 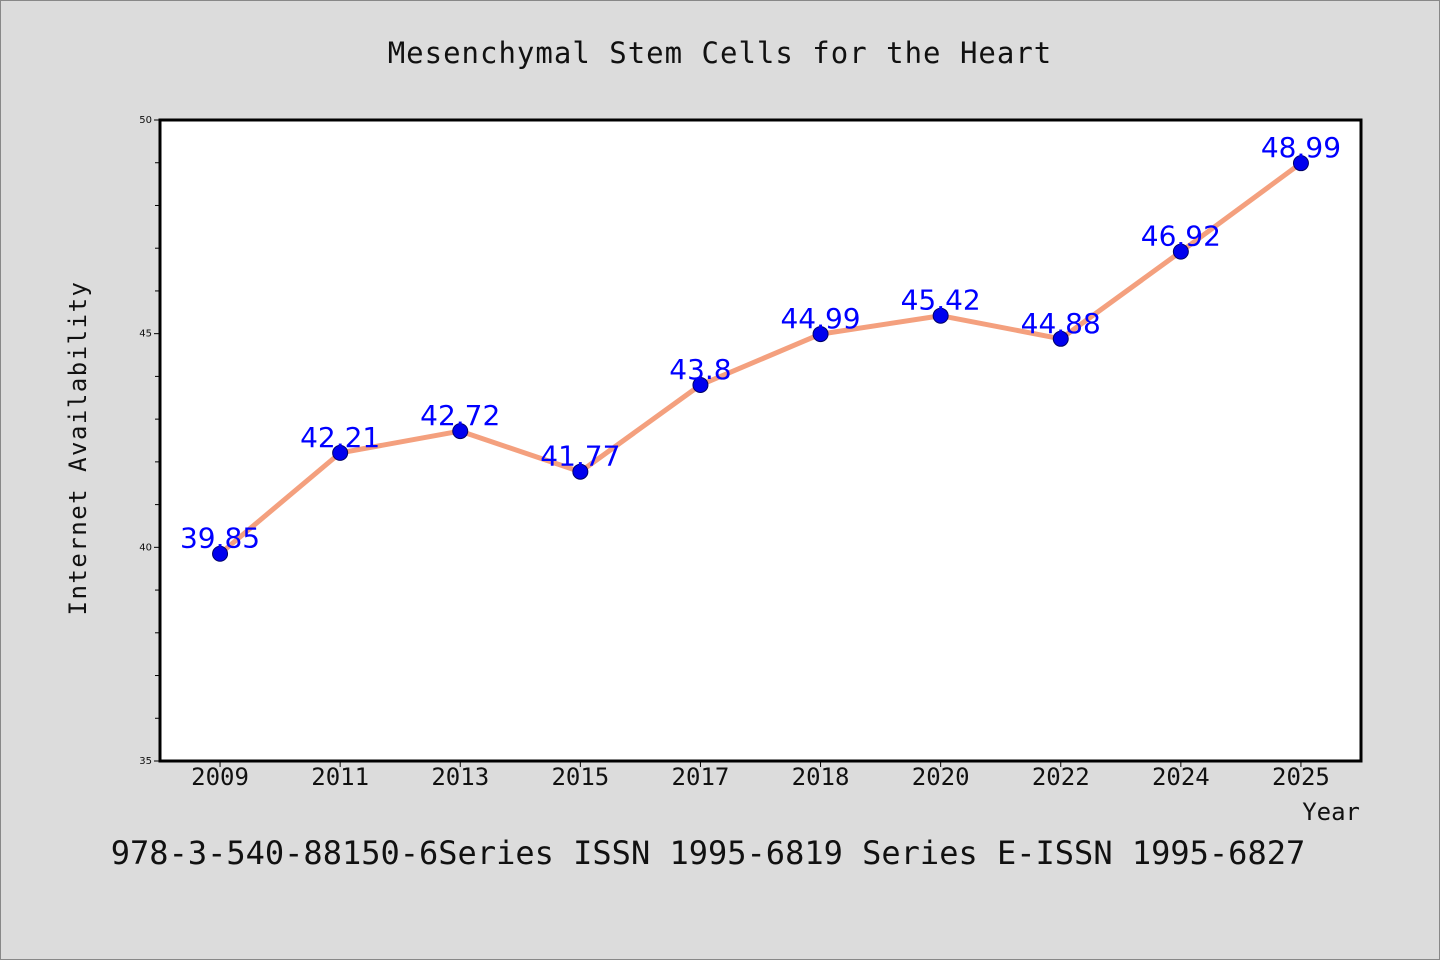 What do you see at coordinates (220, 538) in the screenshot?
I see `data-label: 39.85` at bounding box center [220, 538].